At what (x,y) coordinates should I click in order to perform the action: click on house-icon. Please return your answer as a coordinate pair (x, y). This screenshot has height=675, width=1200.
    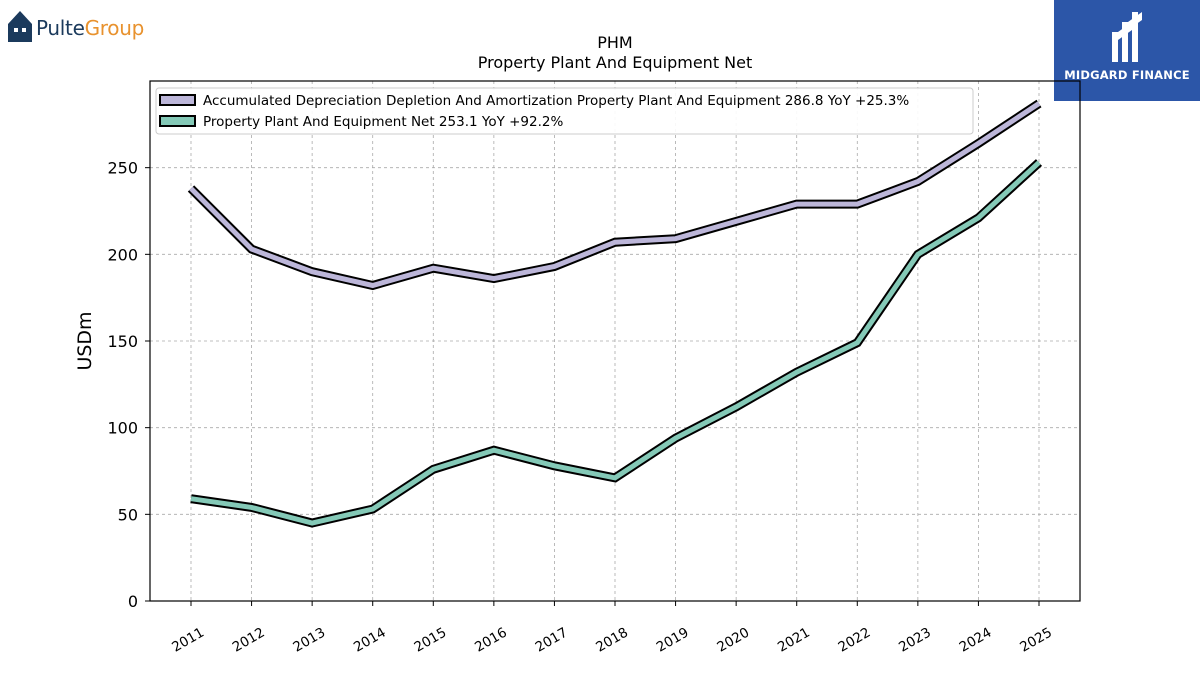
    Looking at the image, I should click on (20, 26).